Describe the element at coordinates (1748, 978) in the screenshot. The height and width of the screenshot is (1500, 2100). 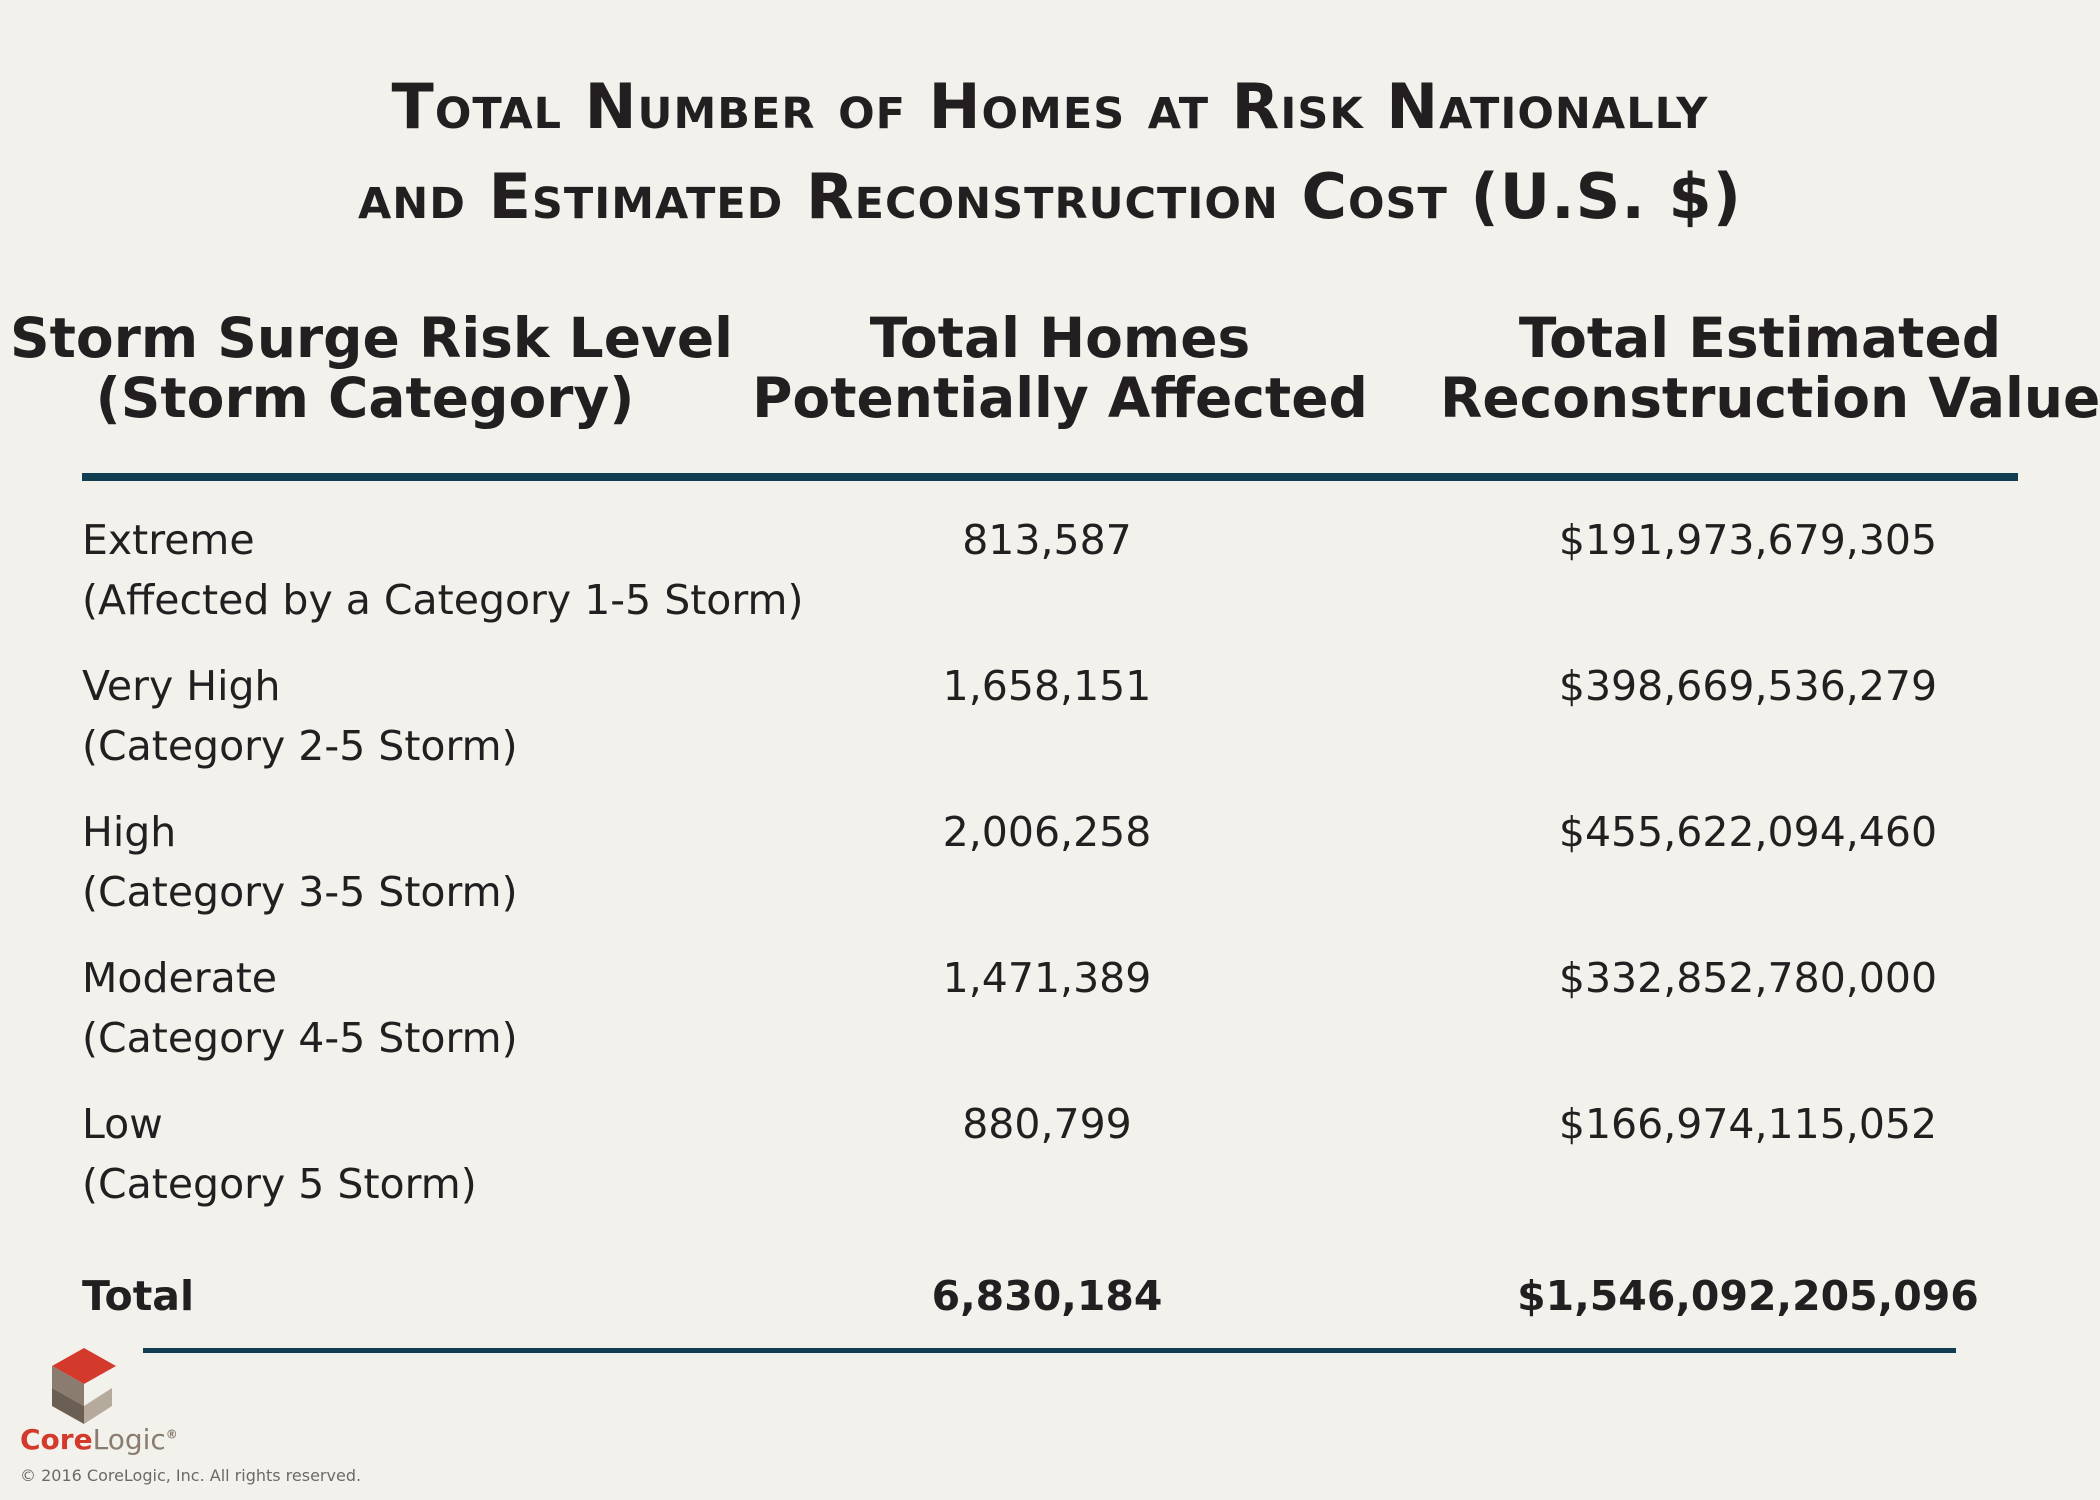
I see `value-cell: $332,852,780,000` at that location.